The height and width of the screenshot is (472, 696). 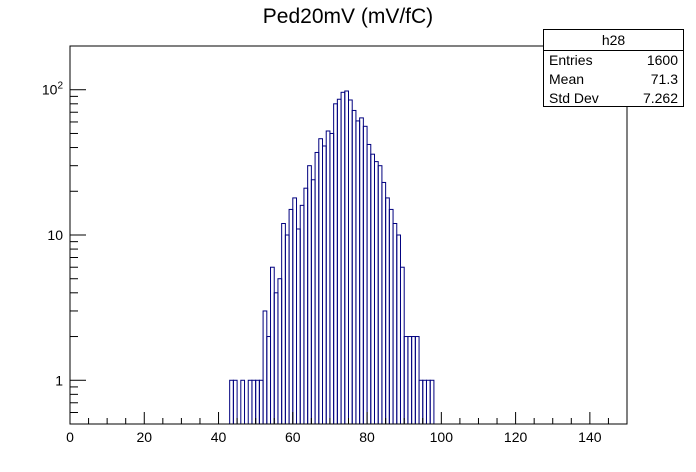 What do you see at coordinates (348, 16) in the screenshot?
I see `chart-title: Ped20mV (mV/fC)` at bounding box center [348, 16].